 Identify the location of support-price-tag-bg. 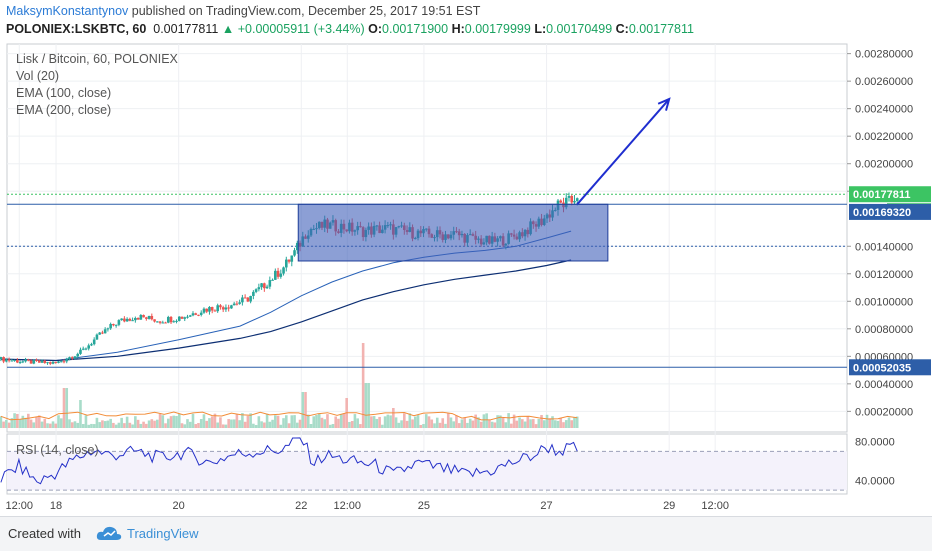
(890, 367).